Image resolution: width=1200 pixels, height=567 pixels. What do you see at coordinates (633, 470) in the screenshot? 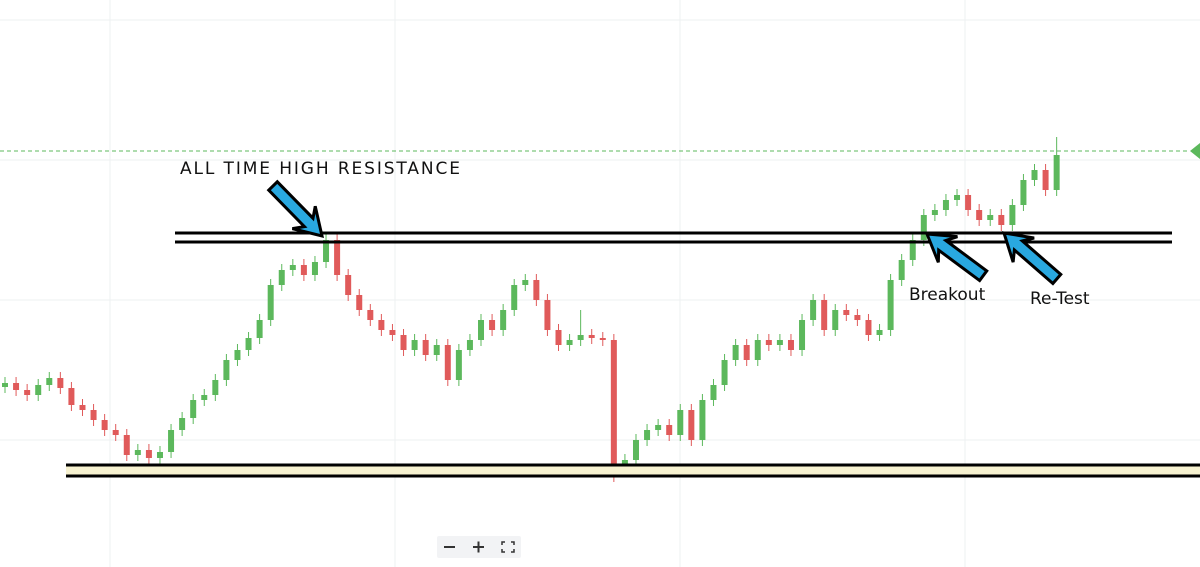
I see `support-band` at bounding box center [633, 470].